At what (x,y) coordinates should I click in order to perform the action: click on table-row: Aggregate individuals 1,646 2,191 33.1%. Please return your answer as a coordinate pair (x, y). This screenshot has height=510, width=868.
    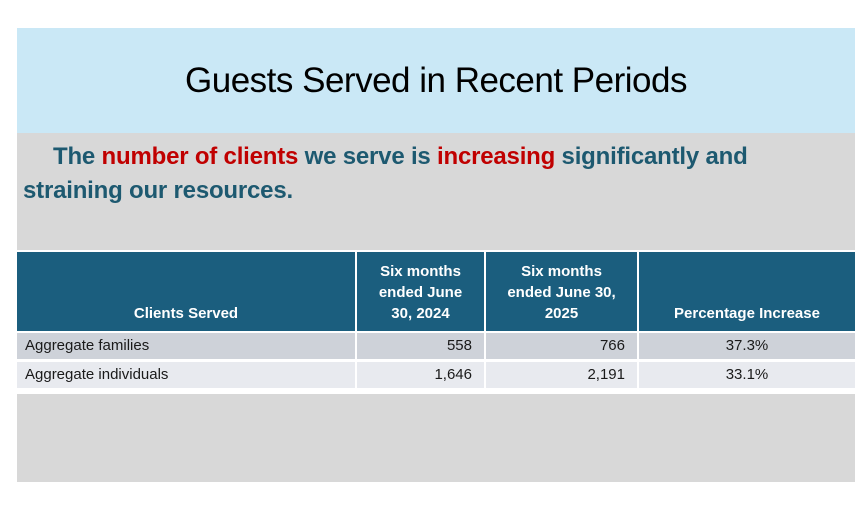
    Looking at the image, I should click on (436, 373).